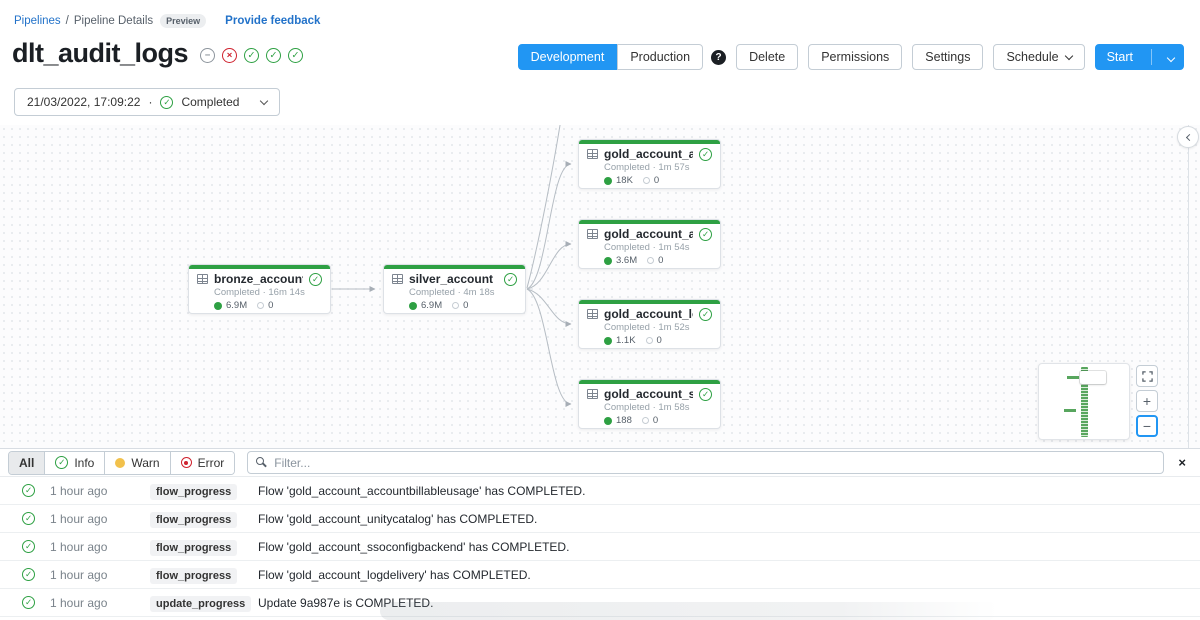 The image size is (1200, 620). Describe the element at coordinates (1188, 137) in the screenshot. I see `collapse-panel-button` at that location.